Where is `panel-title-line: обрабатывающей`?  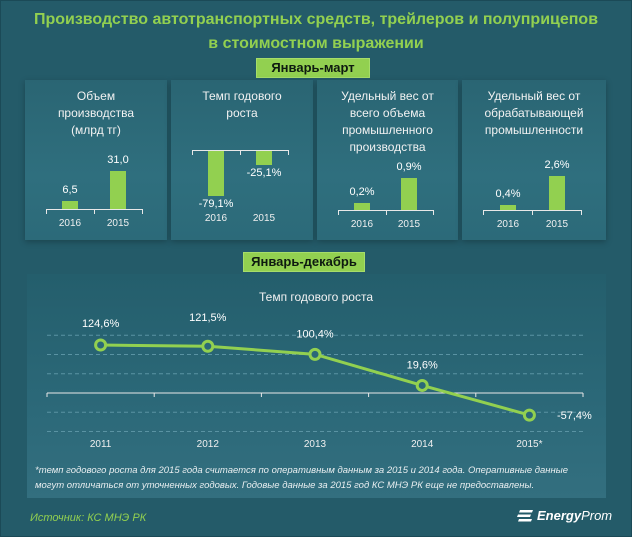
panel-title-line: обрабатывающей is located at coordinates (534, 113).